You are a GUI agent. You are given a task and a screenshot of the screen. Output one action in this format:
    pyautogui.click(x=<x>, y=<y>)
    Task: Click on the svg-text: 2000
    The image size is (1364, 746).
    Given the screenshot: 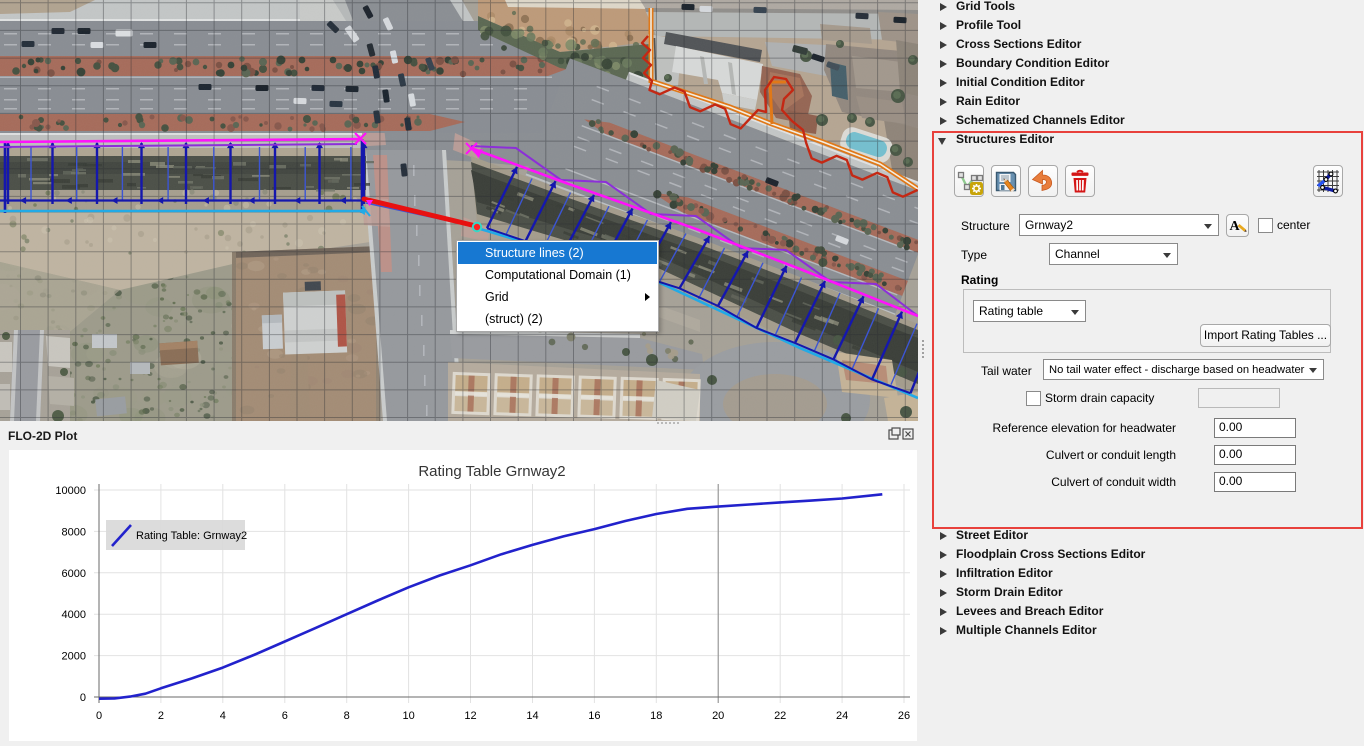 What is the action you would take?
    pyautogui.click(x=74, y=657)
    